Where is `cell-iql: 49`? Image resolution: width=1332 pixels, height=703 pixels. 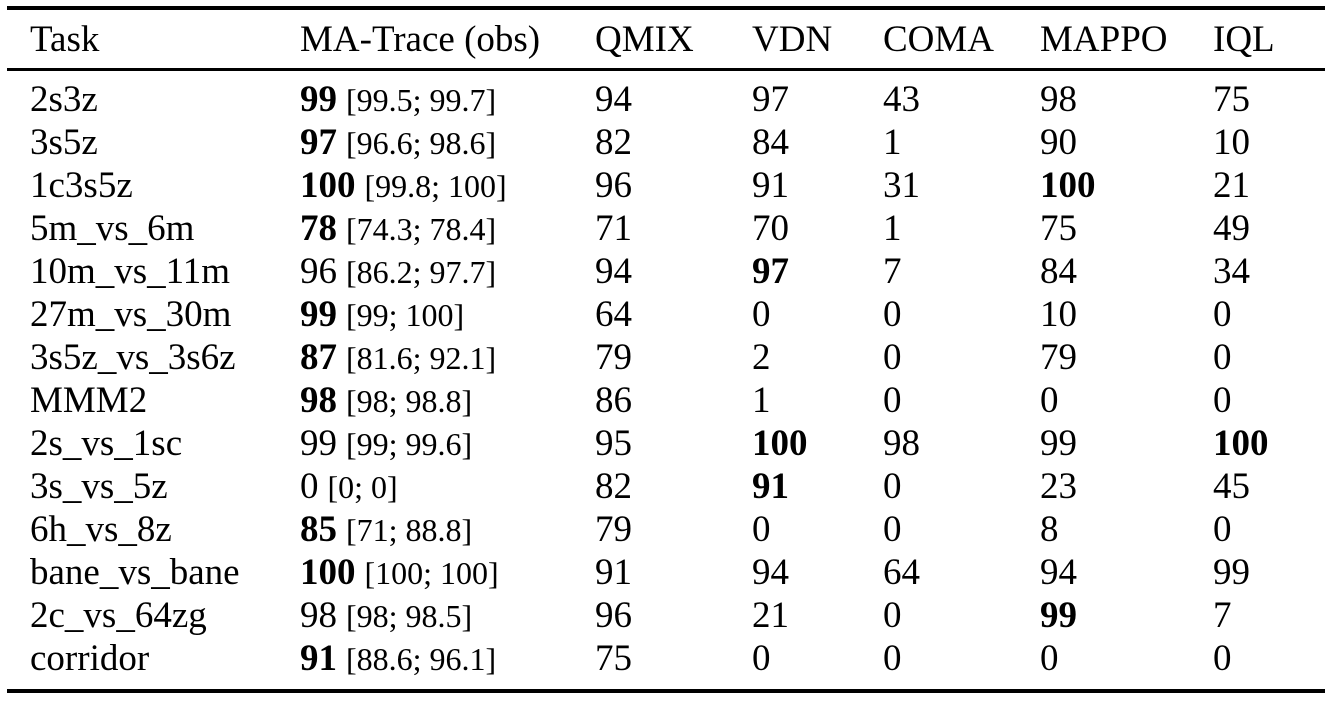
cell-iql: 49 is located at coordinates (1231, 228).